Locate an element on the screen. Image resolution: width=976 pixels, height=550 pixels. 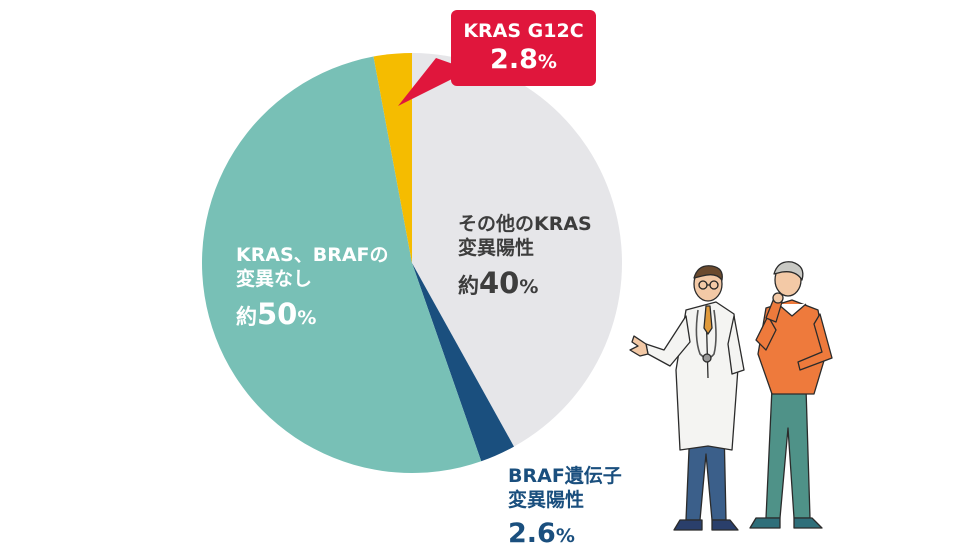
patient-figure is located at coordinates (791, 395).